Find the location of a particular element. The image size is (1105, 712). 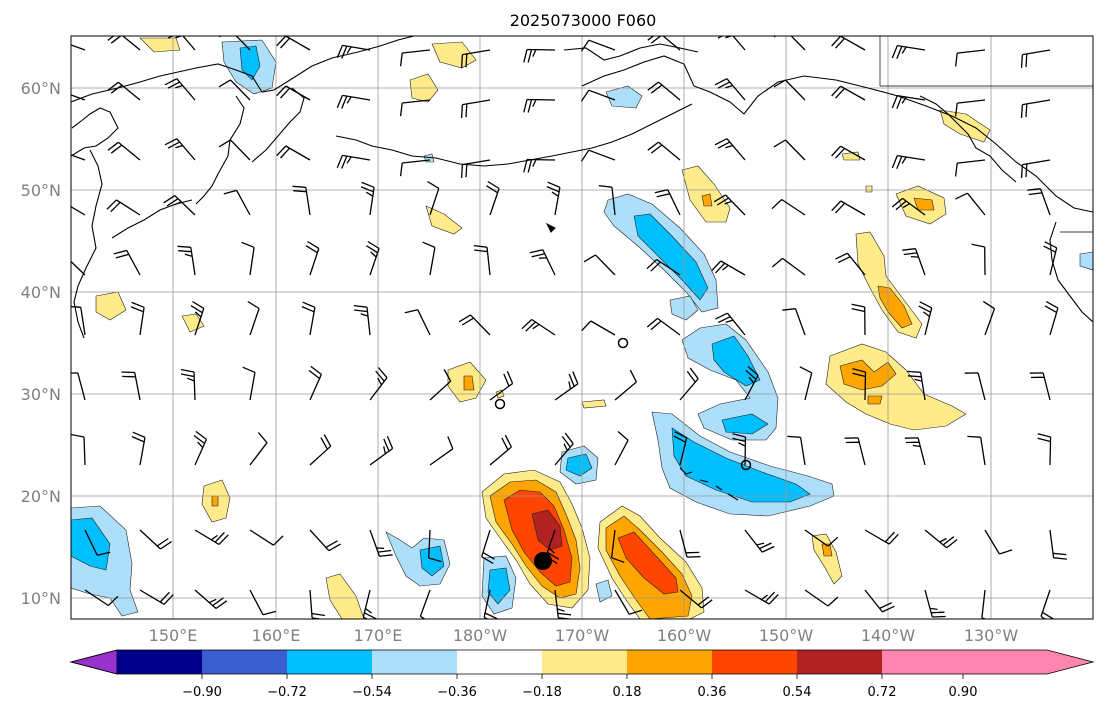

negative-anomaly-region is located at coordinates (624, 97).